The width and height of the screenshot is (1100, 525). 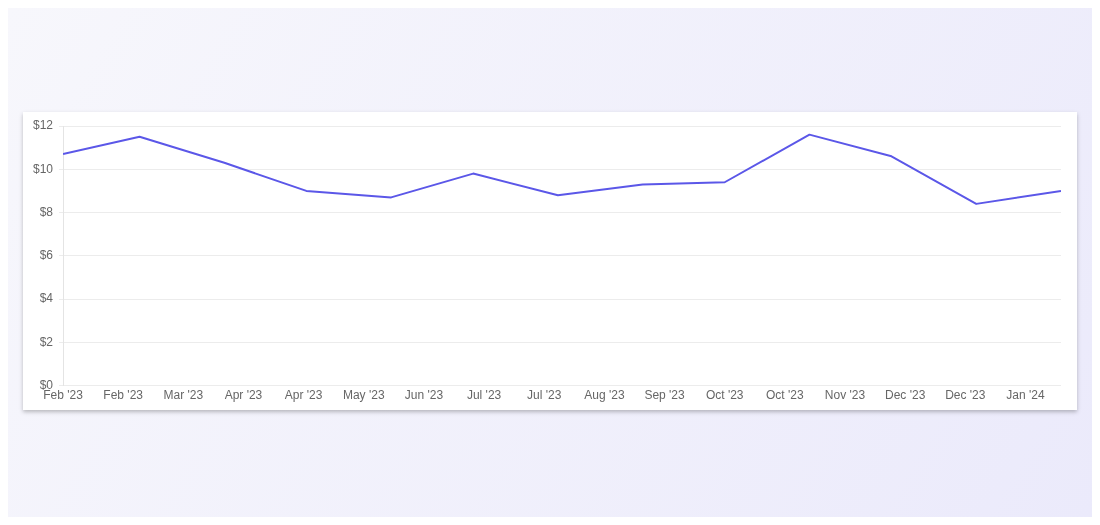 I want to click on y-tick-label: $8, so click(x=46, y=211).